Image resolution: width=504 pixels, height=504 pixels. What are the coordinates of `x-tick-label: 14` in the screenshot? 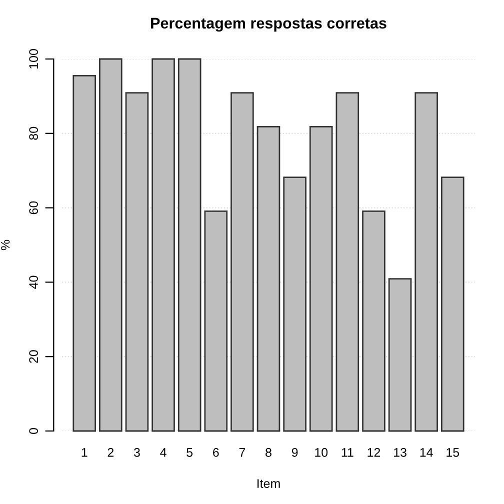 It's located at (426, 452).